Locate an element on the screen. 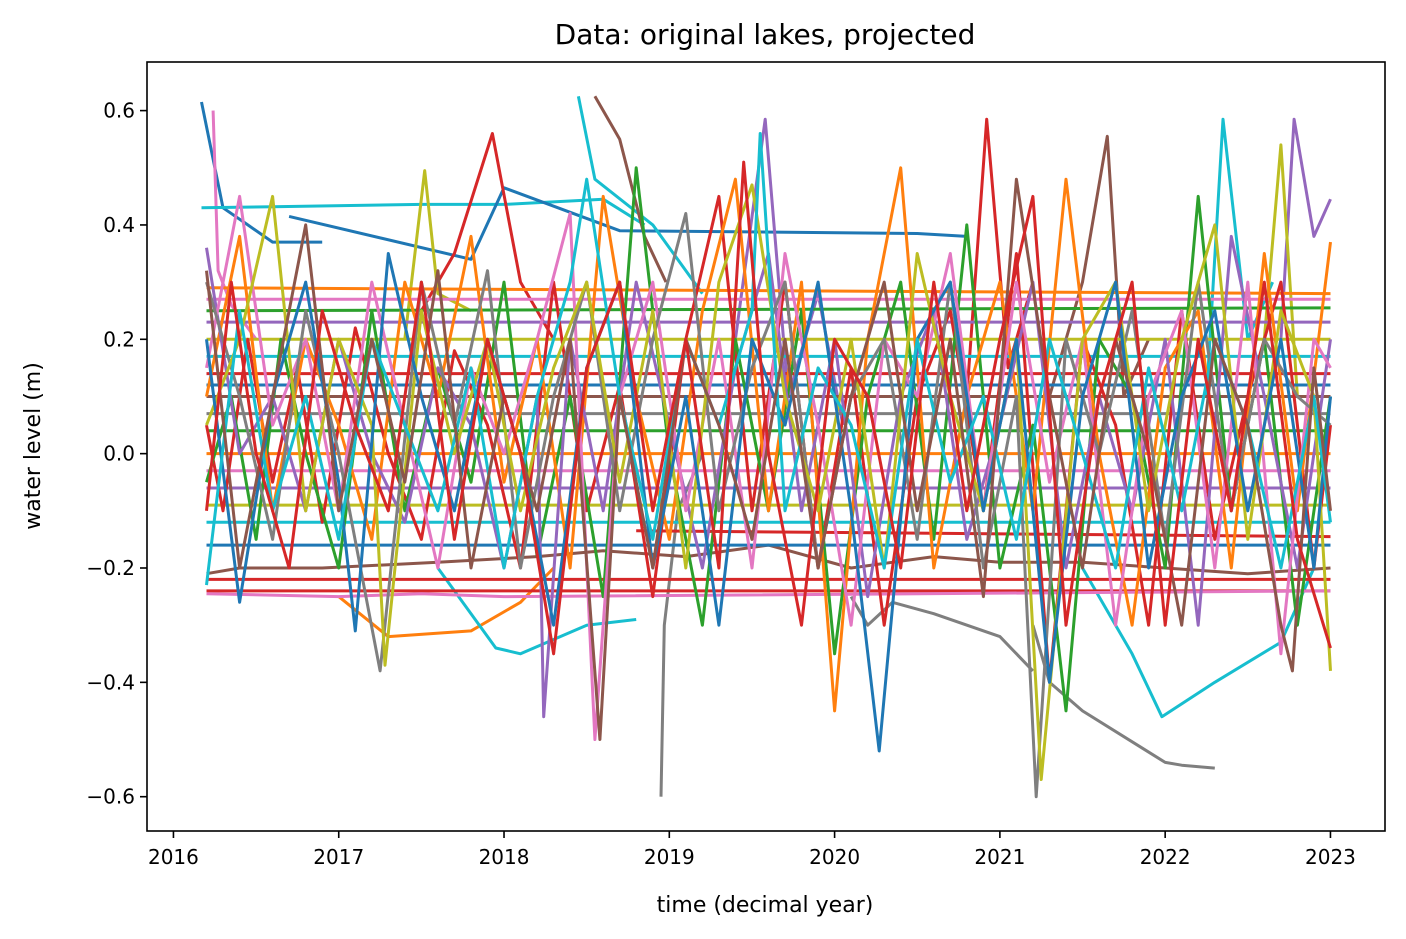 Image resolution: width=1406 pixels, height=939 pixels. y-axis: −0.6 −0.4 −0.2 0.0 0.2 0.4 0.6 is located at coordinates (116, 454).